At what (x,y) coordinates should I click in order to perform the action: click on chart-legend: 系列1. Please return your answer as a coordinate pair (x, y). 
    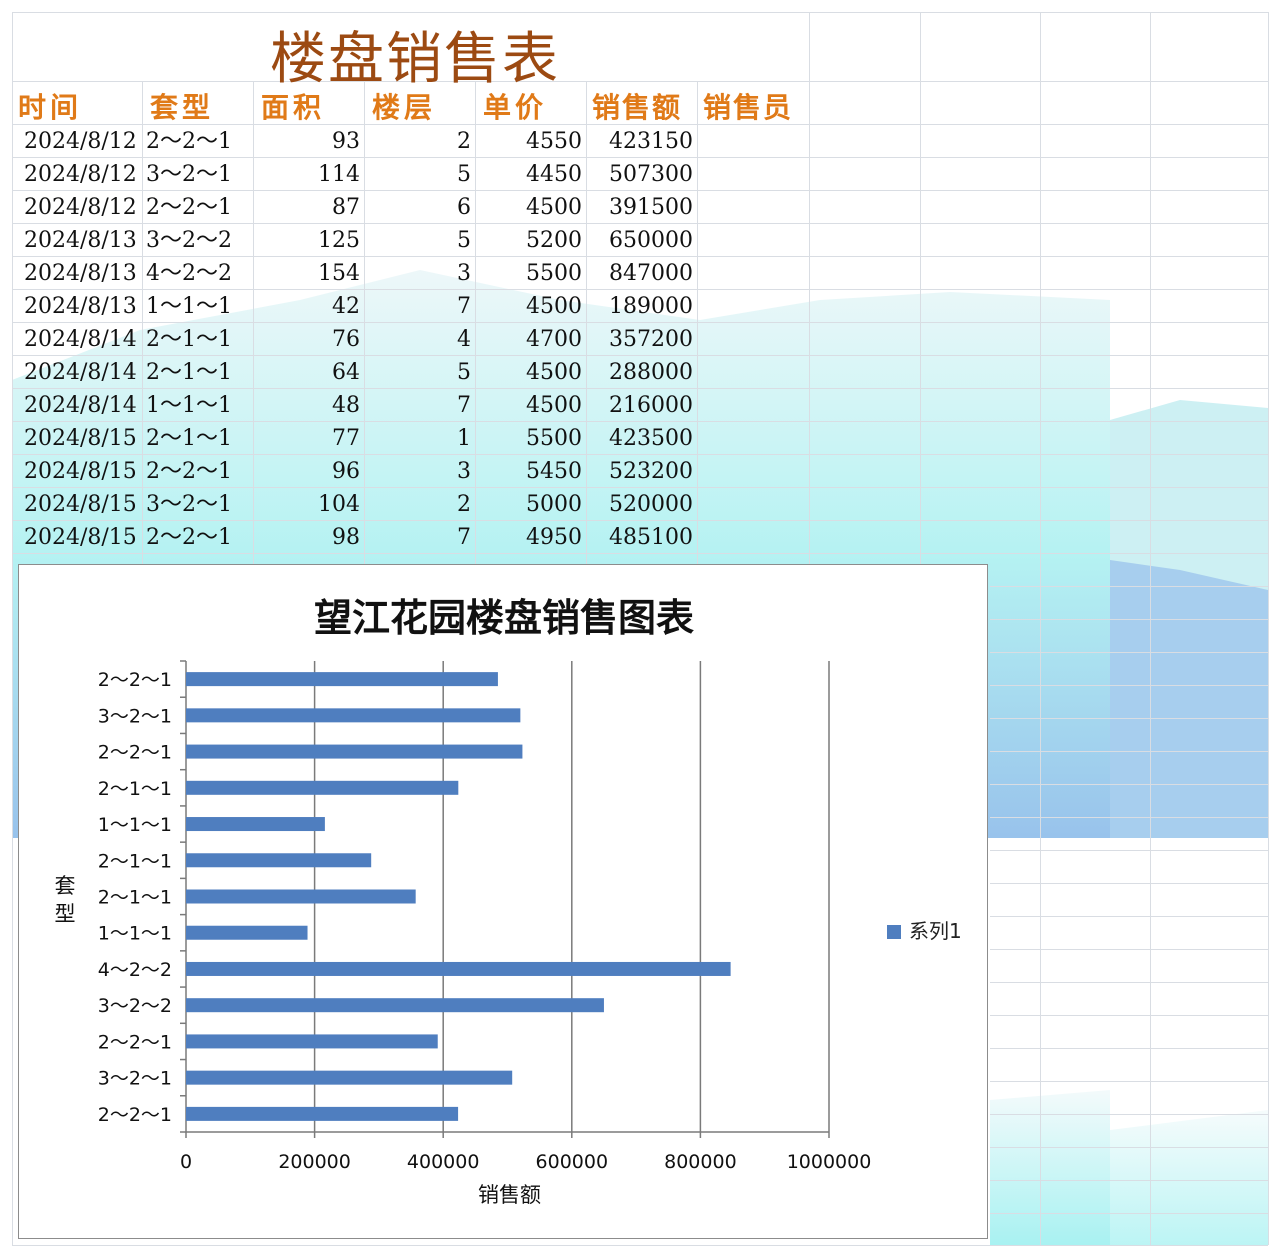
    Looking at the image, I should click on (924, 929).